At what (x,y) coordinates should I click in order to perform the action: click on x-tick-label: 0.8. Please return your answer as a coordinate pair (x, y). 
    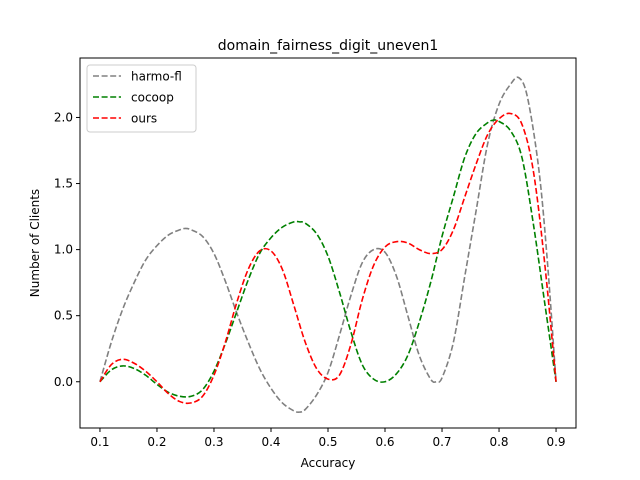
    Looking at the image, I should click on (498, 442).